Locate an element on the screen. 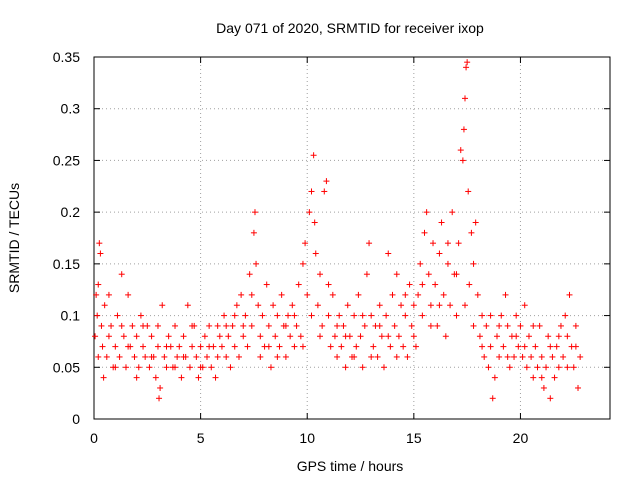 The height and width of the screenshot is (480, 640). x-tick-label: 15 is located at coordinates (414, 438).